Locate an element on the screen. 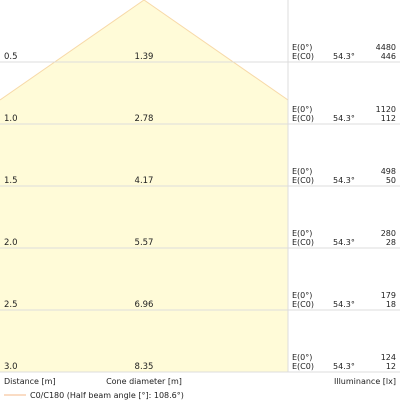 Image resolution: width=400 pixels, height=400 pixels. illuminance-value: 124 is located at coordinates (388, 357).